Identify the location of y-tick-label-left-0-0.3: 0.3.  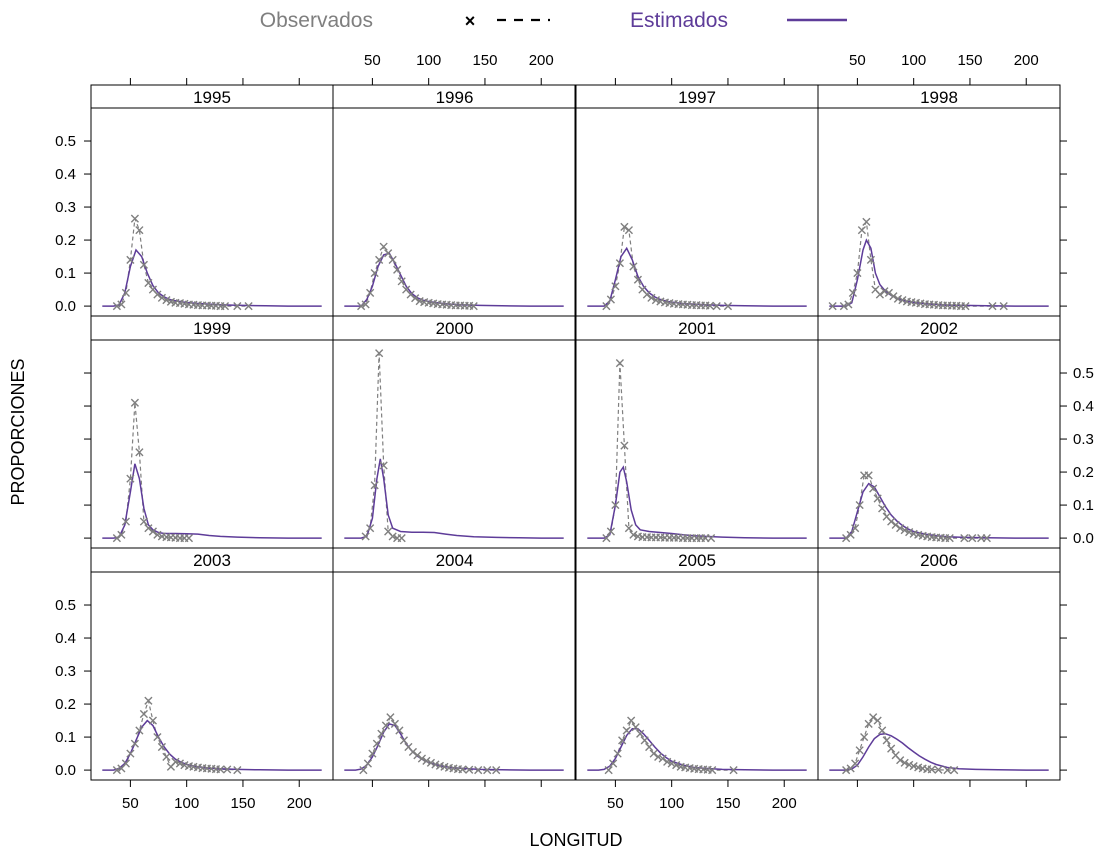
(65, 207).